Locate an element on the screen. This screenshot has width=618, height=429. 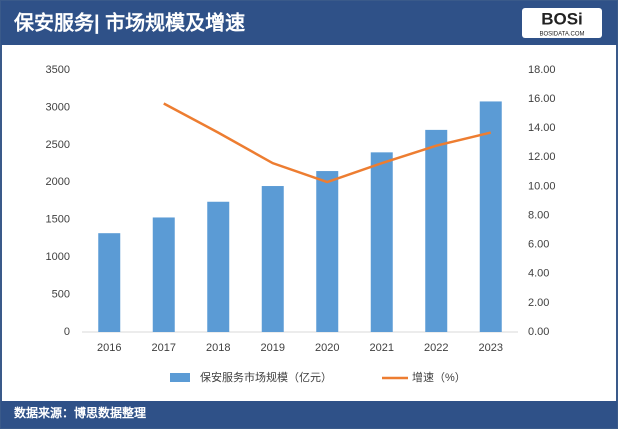
header-band is located at coordinates (309, 23).